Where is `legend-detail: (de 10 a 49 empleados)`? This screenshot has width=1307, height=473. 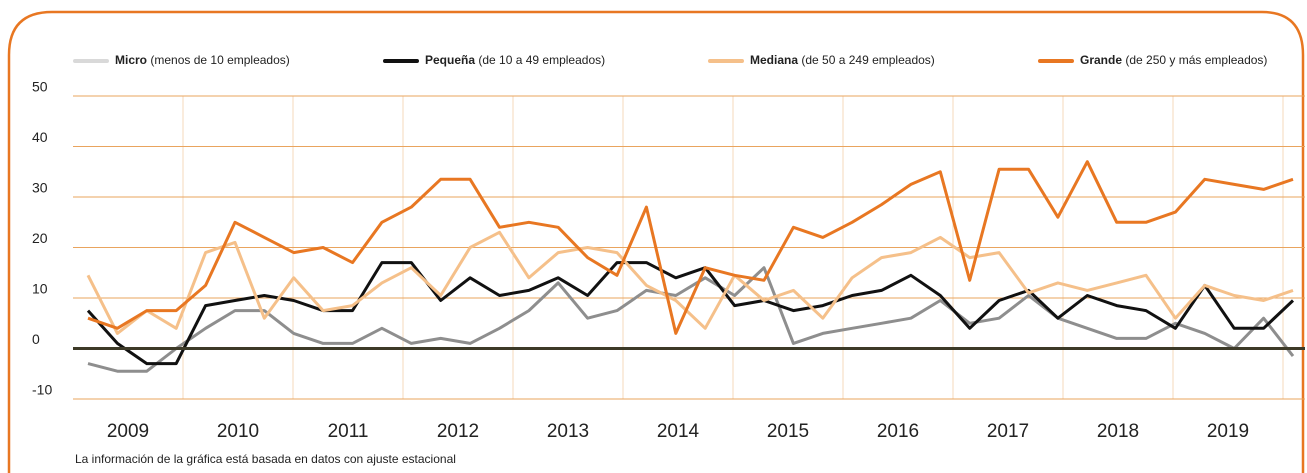 legend-detail: (de 10 a 49 empleados) is located at coordinates (541, 60).